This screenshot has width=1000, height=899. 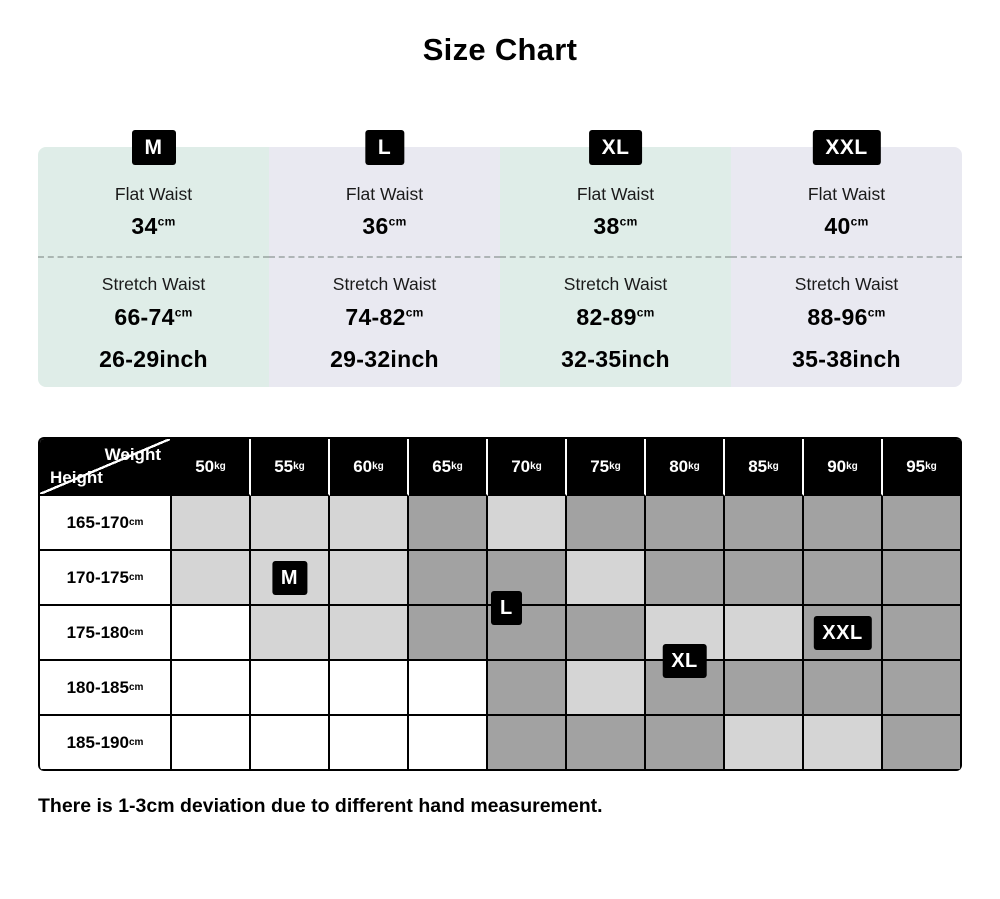 What do you see at coordinates (846, 147) in the screenshot?
I see `size-badge: XXL` at bounding box center [846, 147].